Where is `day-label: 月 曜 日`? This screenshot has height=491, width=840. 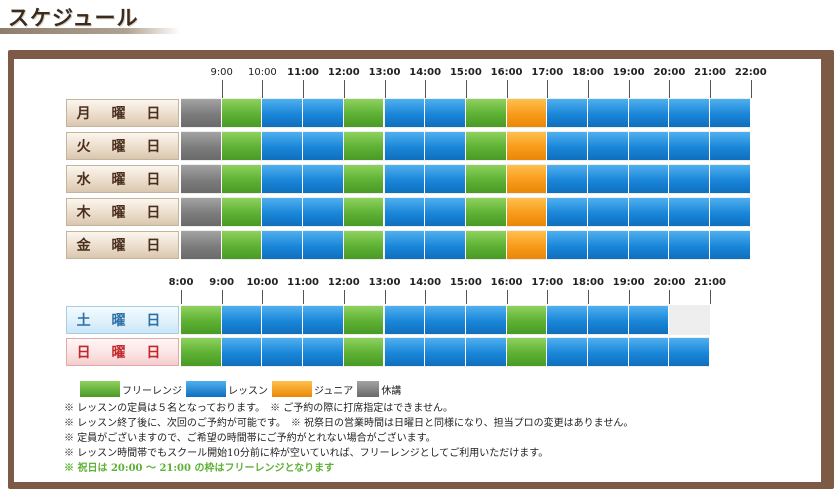
day-label: 月 曜 日 is located at coordinates (122, 113).